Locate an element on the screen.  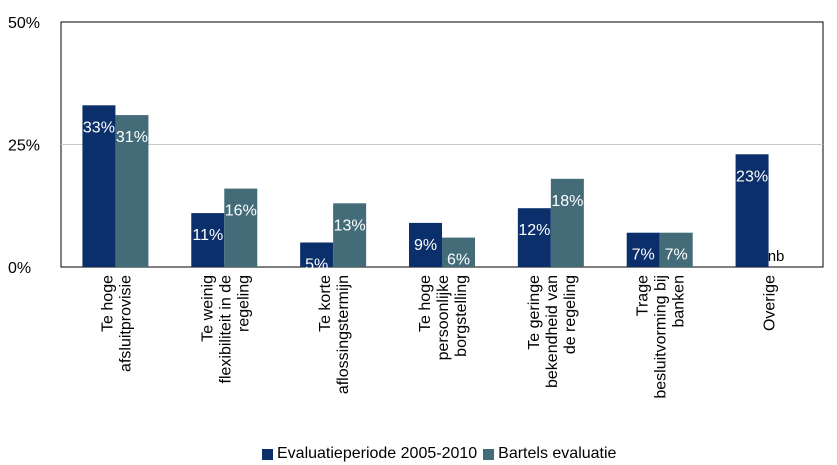
x-tick-label-line: regeling is located at coordinates (243, 303).